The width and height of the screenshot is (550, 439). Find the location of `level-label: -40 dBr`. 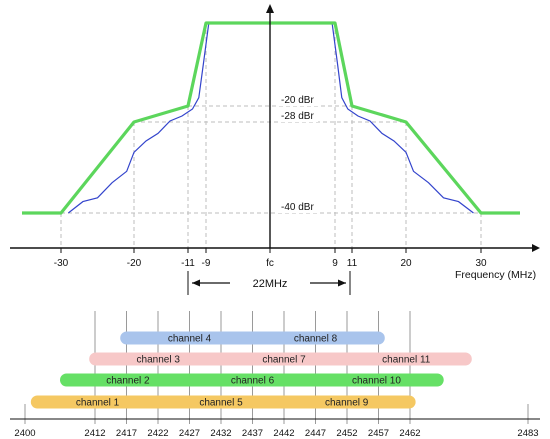

level-label: -40 dBr is located at coordinates (297, 207).